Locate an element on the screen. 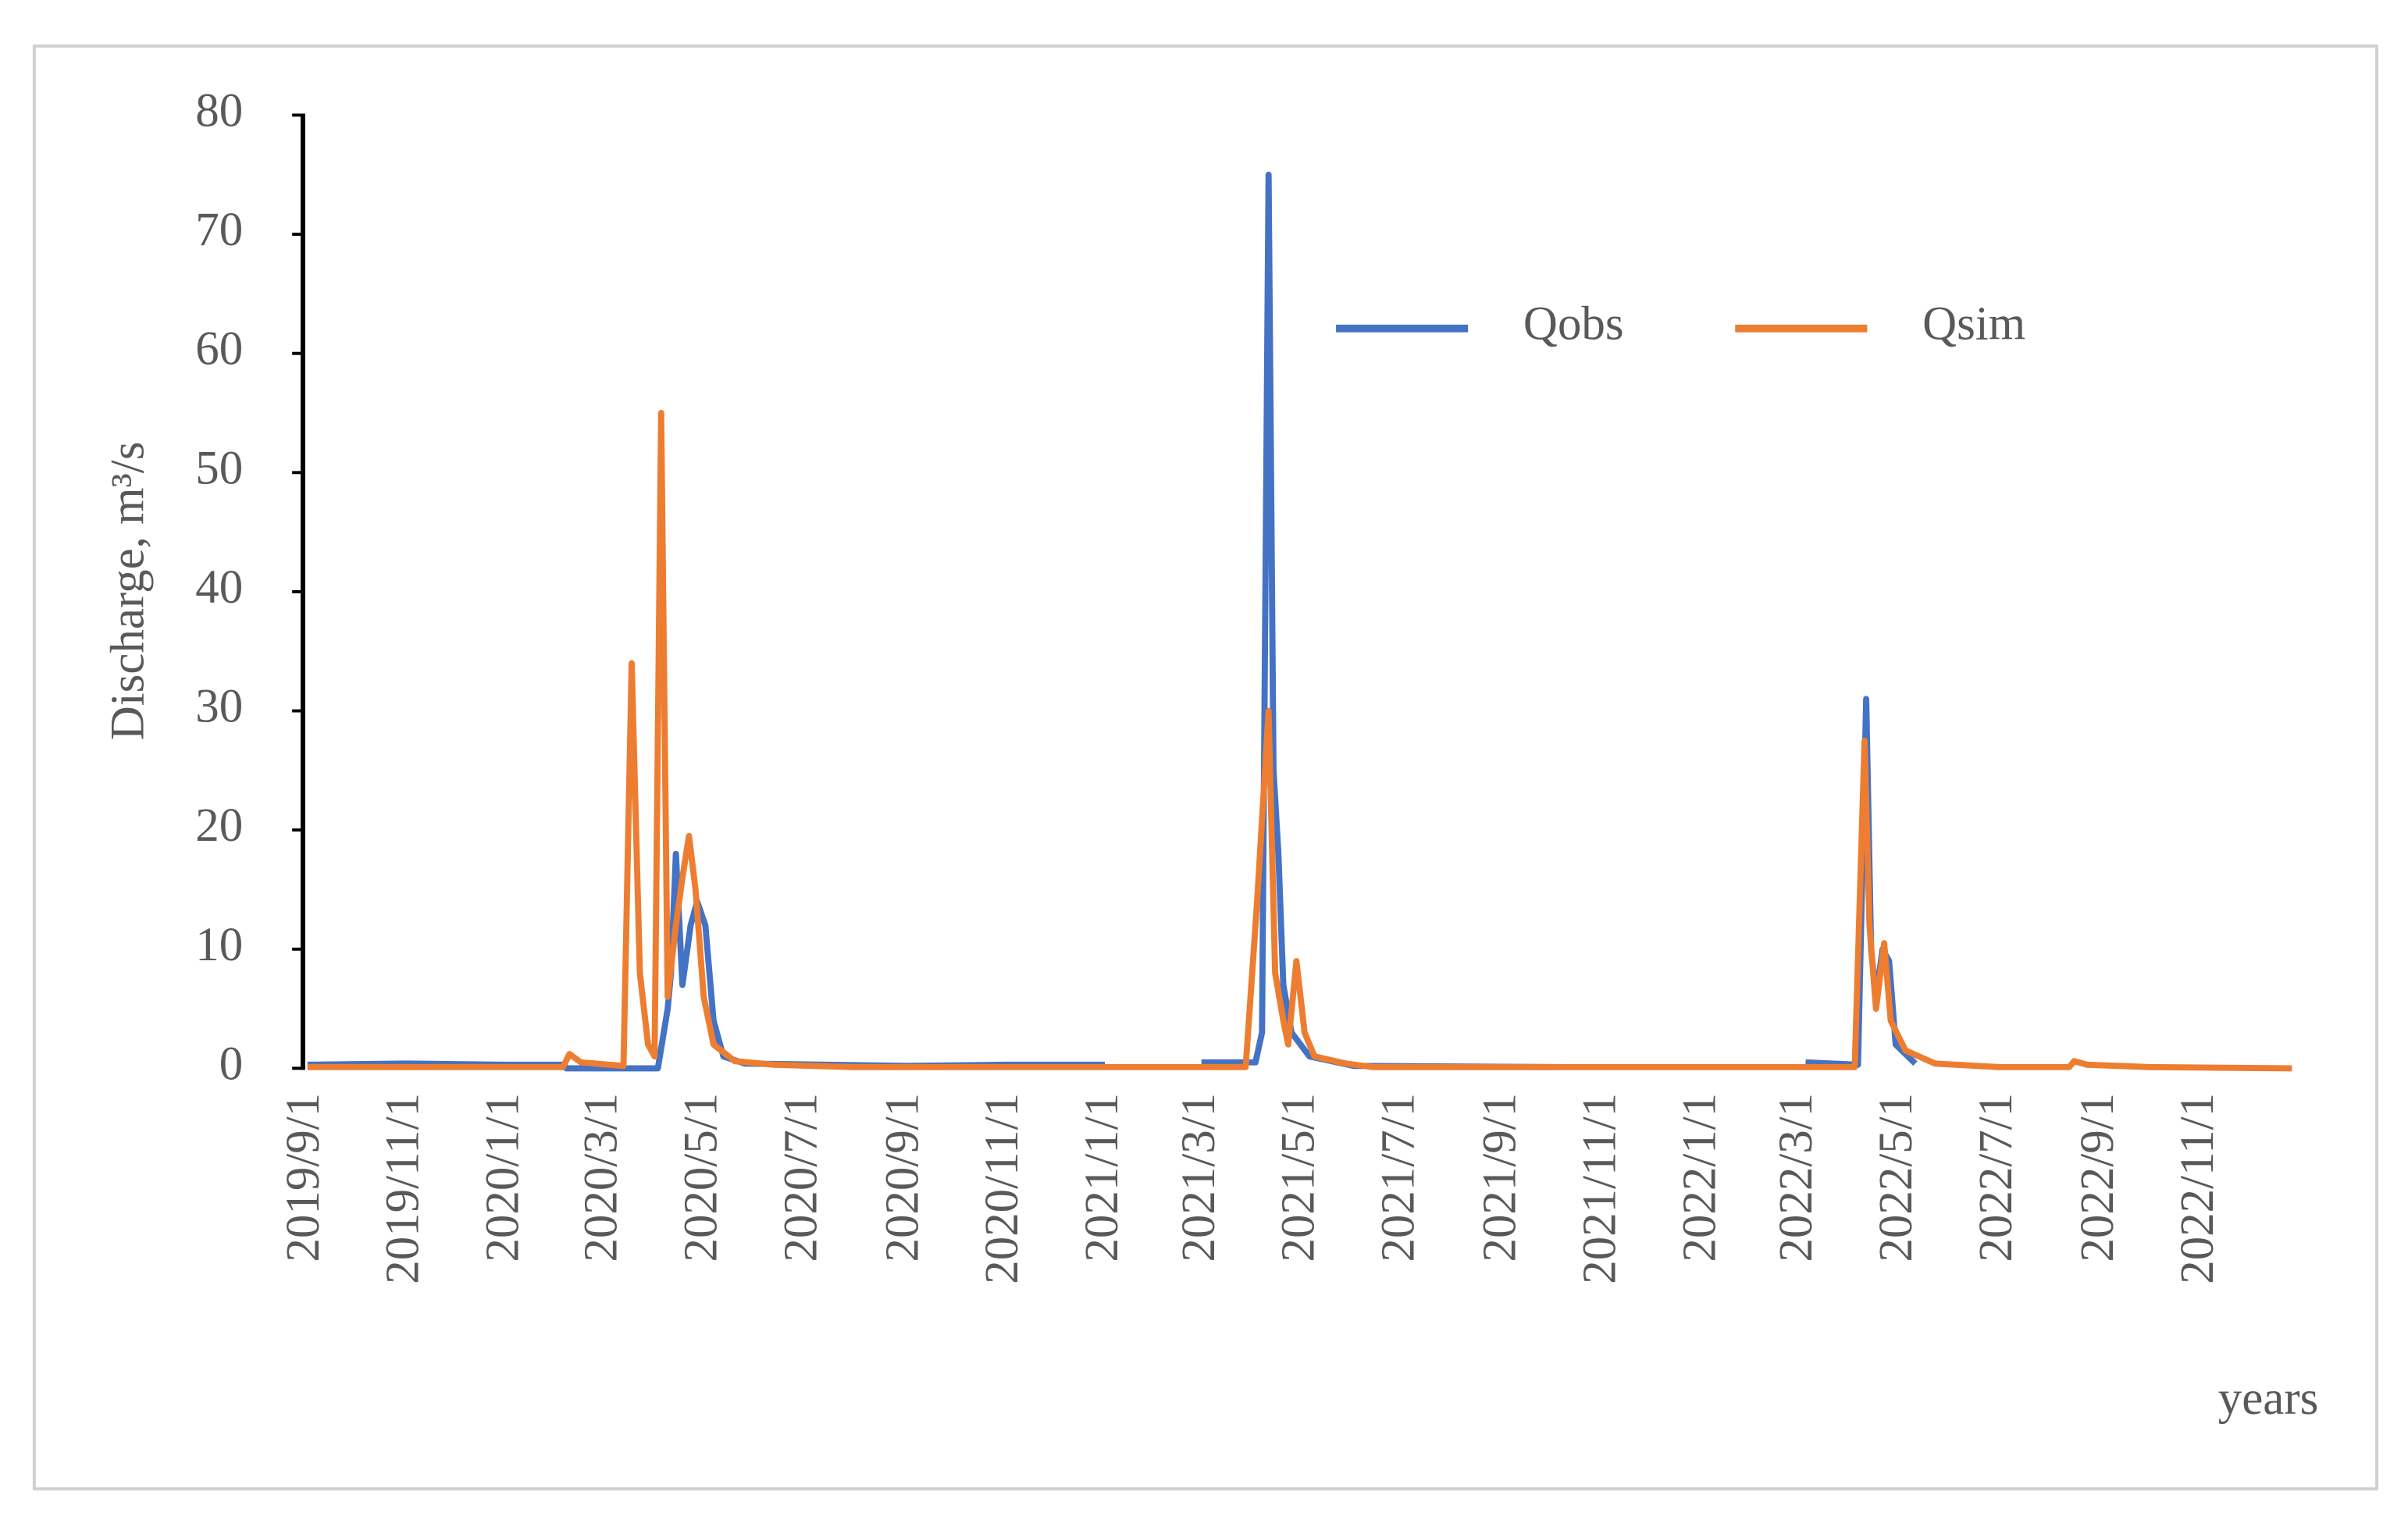 The image size is (2408, 1538). x-tick-label: 2022/5/1 is located at coordinates (1896, 1177).